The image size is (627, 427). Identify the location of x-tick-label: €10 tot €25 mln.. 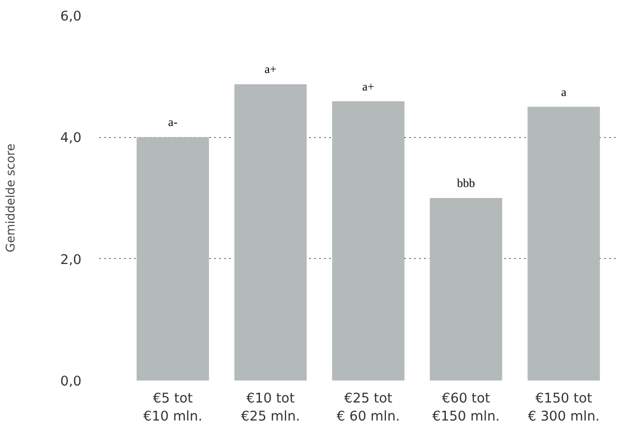
(270, 408).